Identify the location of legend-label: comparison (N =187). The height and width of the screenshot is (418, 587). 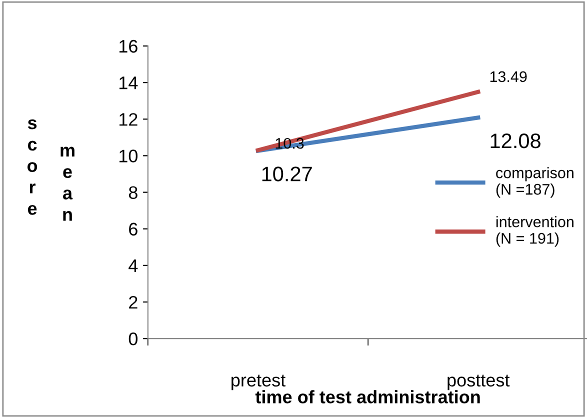
(535, 182).